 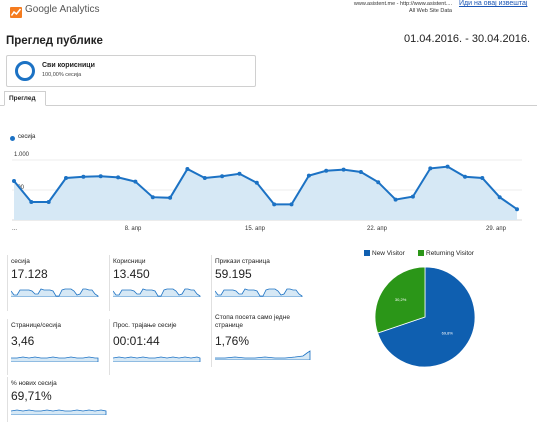 What do you see at coordinates (62, 75) in the screenshot?
I see `segment-percent: 100,00% сесија` at bounding box center [62, 75].